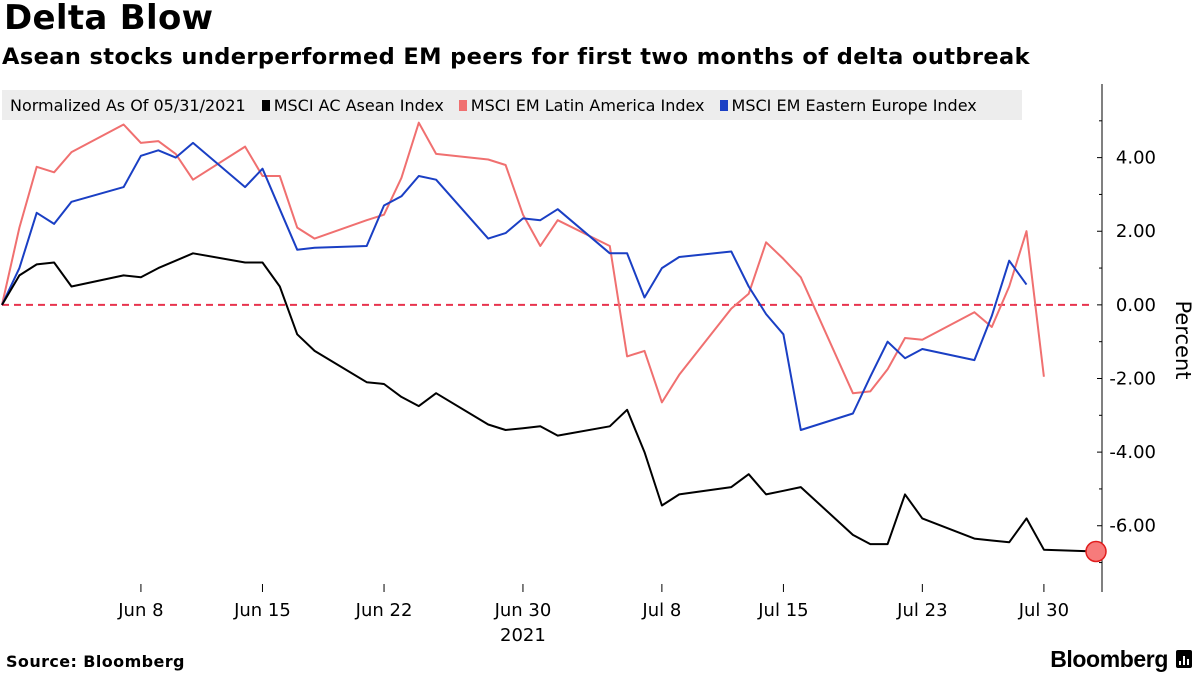 This screenshot has height=675, width=1200. Describe the element at coordinates (1184, 659) in the screenshot. I see `bloomberg-chart-icon` at that location.